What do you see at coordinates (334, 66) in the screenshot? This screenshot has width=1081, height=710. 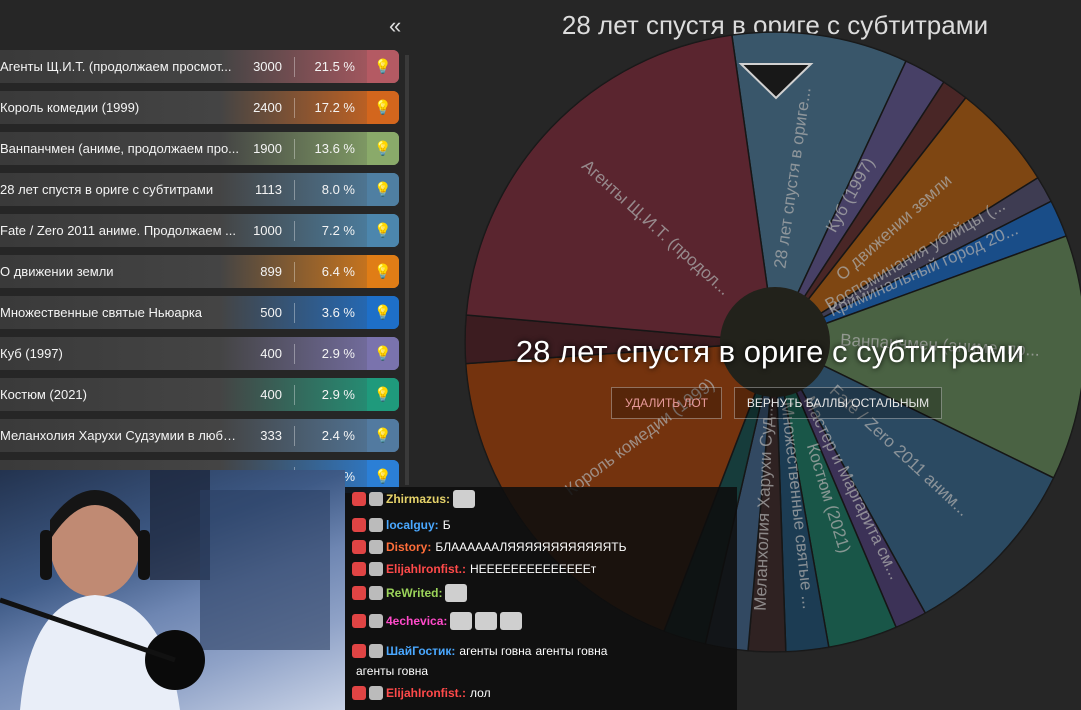 I see `lot-percent: 21.5 %` at bounding box center [334, 66].